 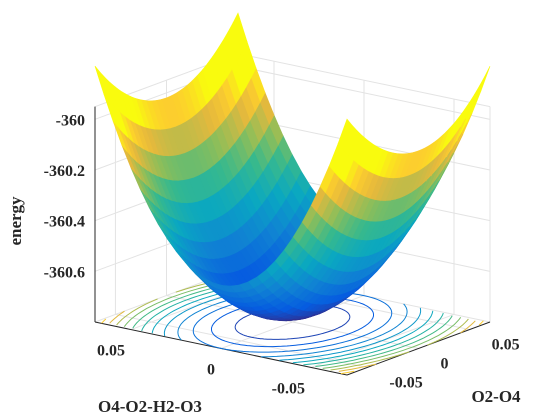 I want to click on z-tick-label: -360.2, so click(x=64, y=171).